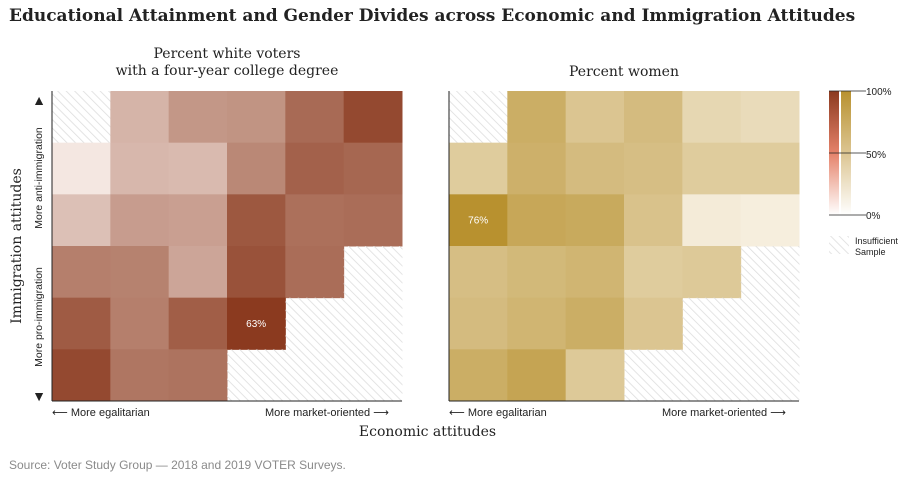 The image size is (922, 482). What do you see at coordinates (227, 54) in the screenshot?
I see `panel-title-education-line1: Percent white voters` at bounding box center [227, 54].